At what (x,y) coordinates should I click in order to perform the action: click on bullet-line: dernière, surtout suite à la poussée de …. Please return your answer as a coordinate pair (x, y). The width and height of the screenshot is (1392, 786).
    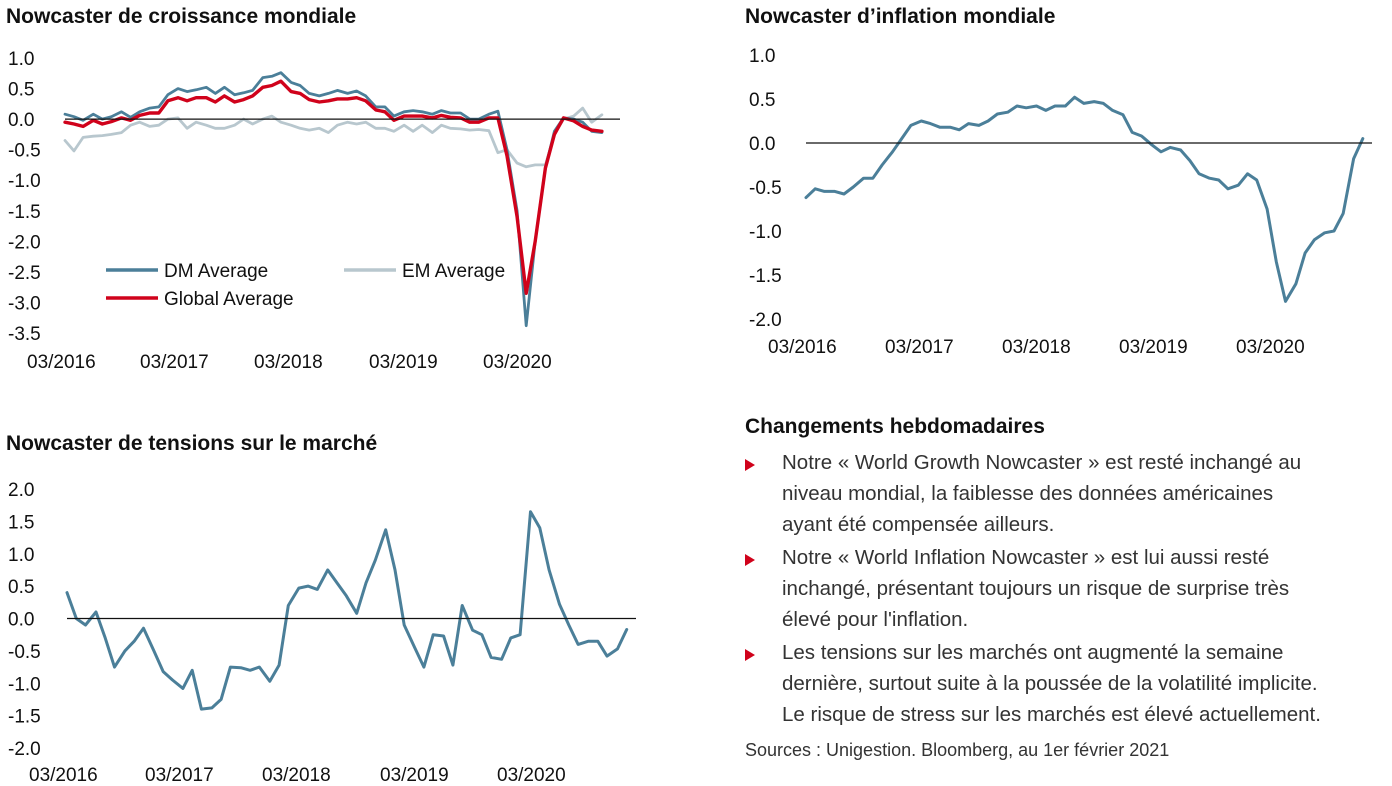
    Looking at the image, I should click on (1050, 683).